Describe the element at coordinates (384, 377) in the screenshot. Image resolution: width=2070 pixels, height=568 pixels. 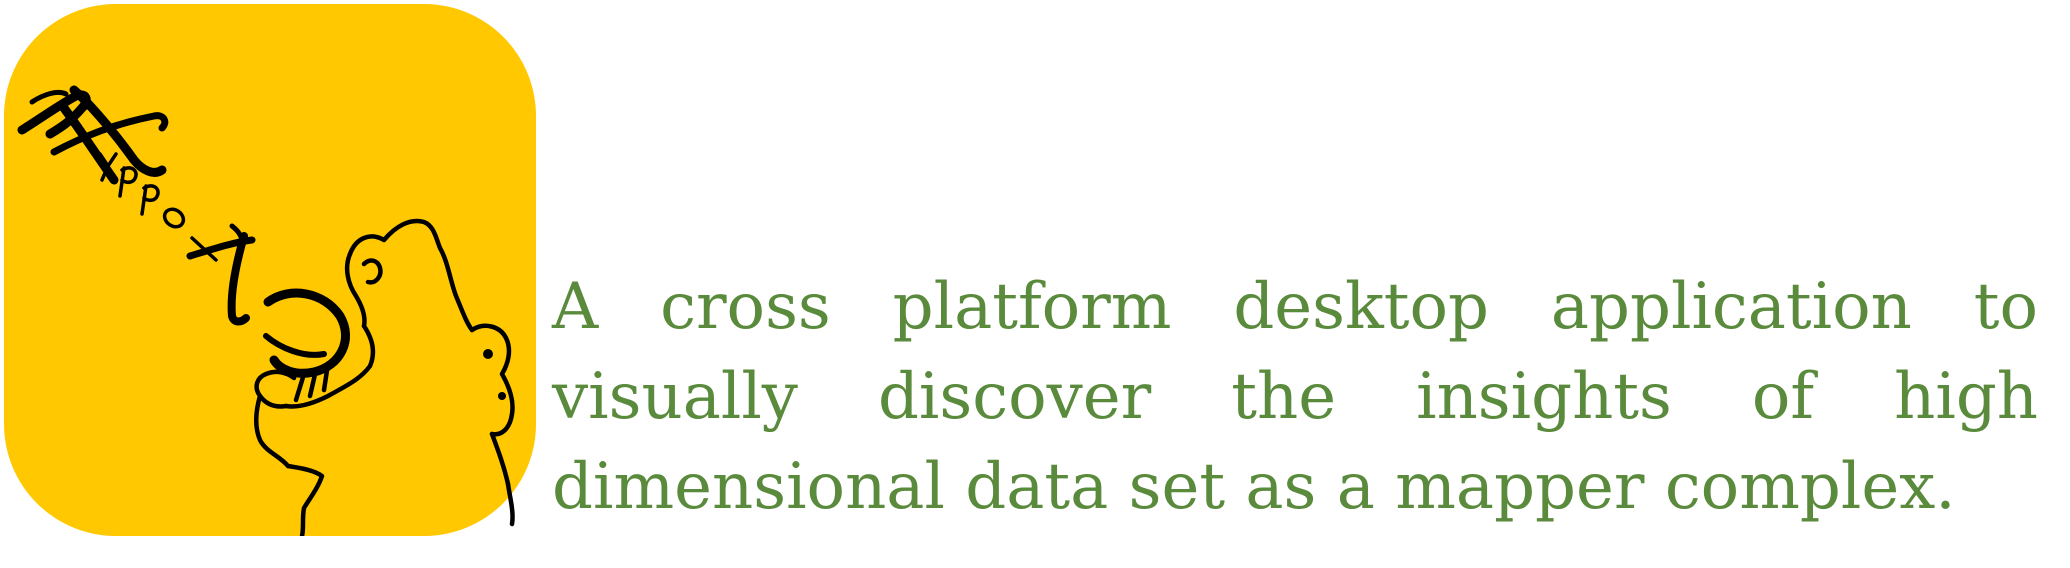
I see `hippo-outline` at that location.